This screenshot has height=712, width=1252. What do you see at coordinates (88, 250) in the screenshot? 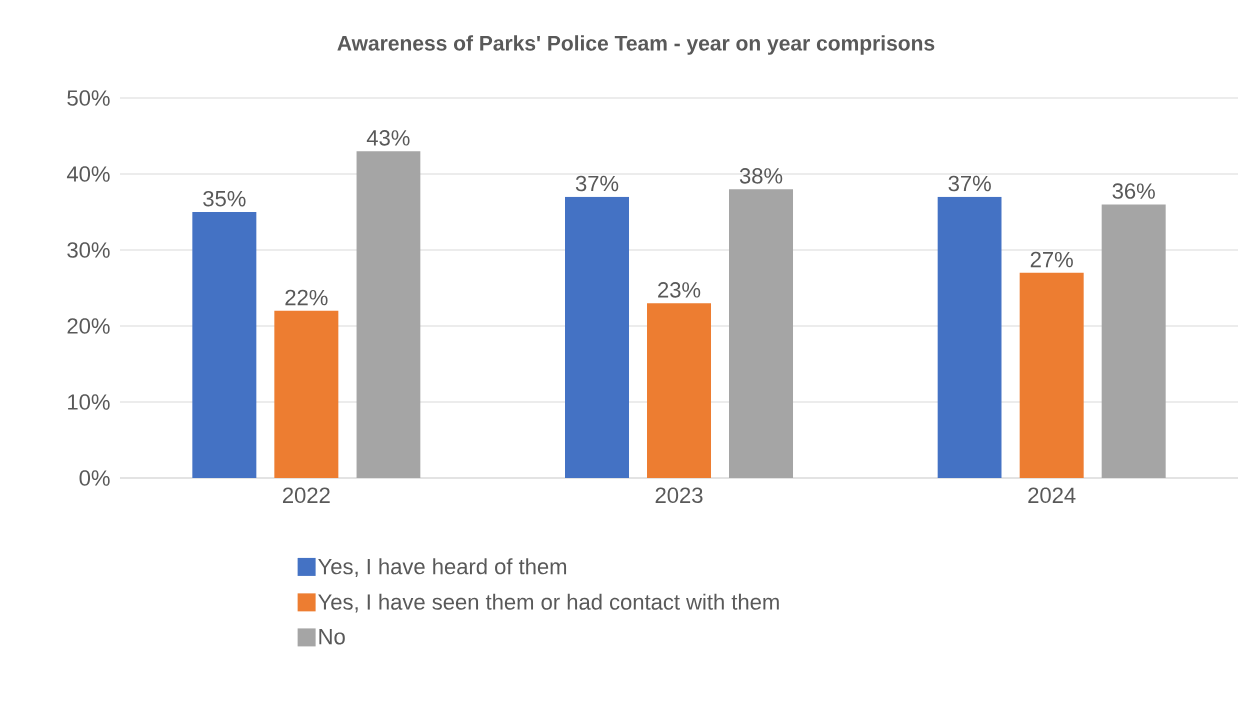
I see `y-tick-label: 30%` at bounding box center [88, 250].